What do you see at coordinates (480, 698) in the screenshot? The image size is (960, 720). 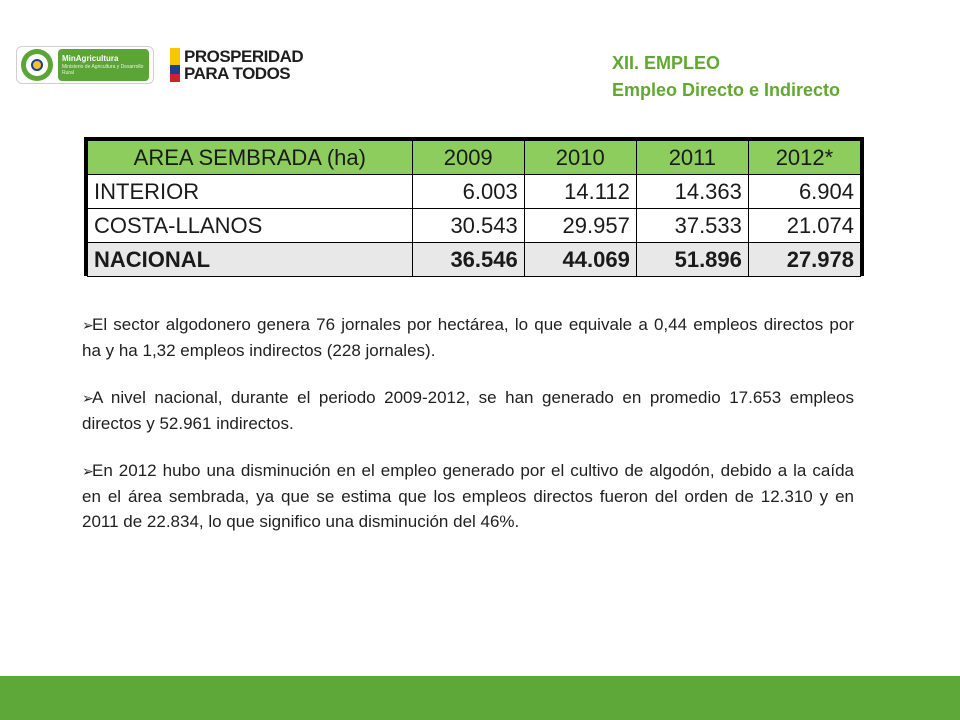 I see `footer-bar` at bounding box center [480, 698].